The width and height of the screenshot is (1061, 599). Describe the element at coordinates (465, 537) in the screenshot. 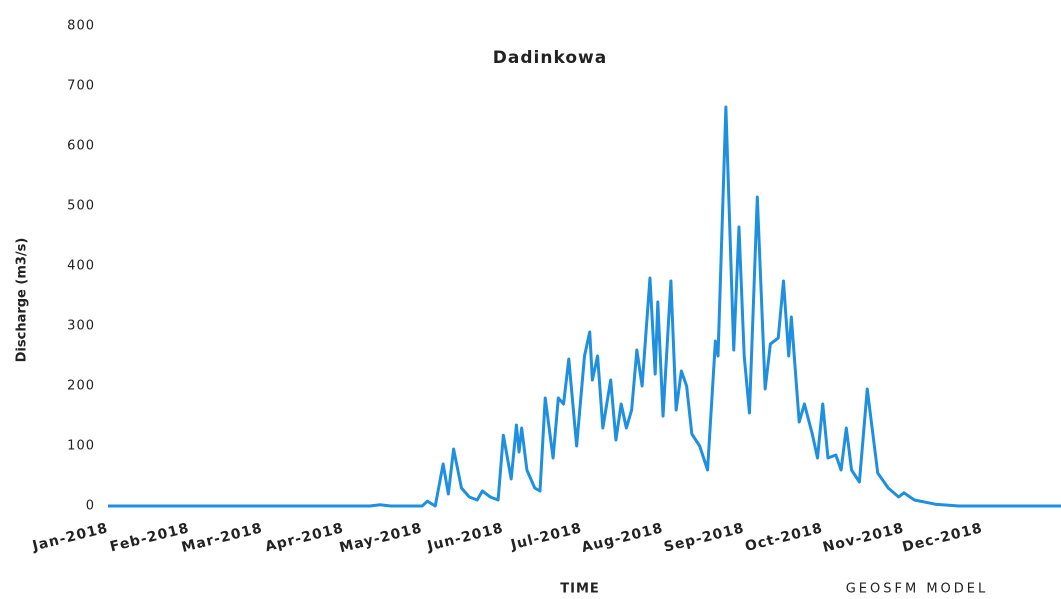

I see `x-tick-label: Jun-2018` at that location.